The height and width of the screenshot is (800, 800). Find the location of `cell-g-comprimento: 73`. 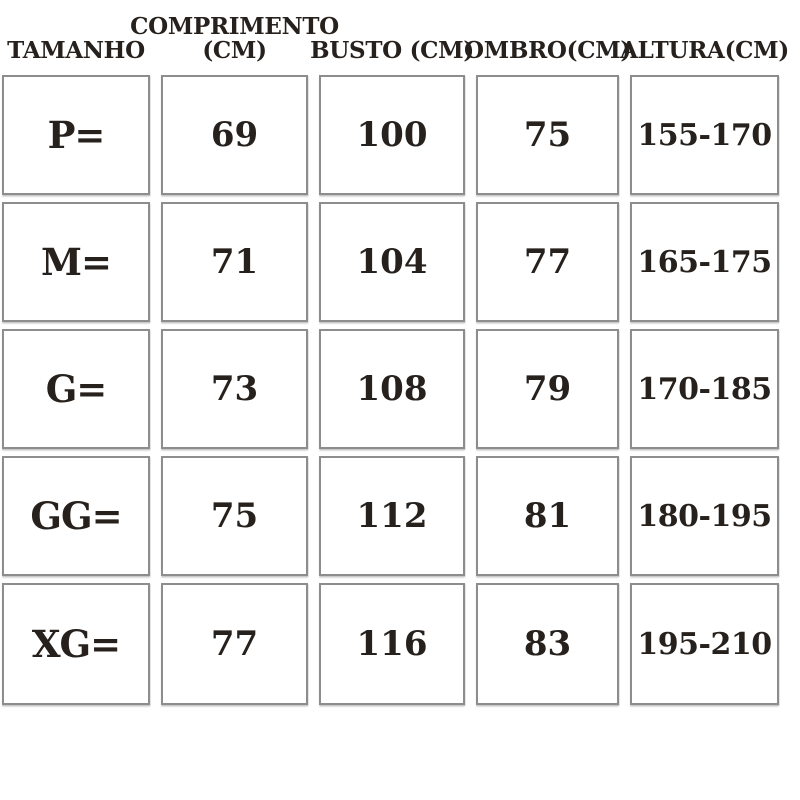

cell-g-comprimento: 73 is located at coordinates (234, 389).